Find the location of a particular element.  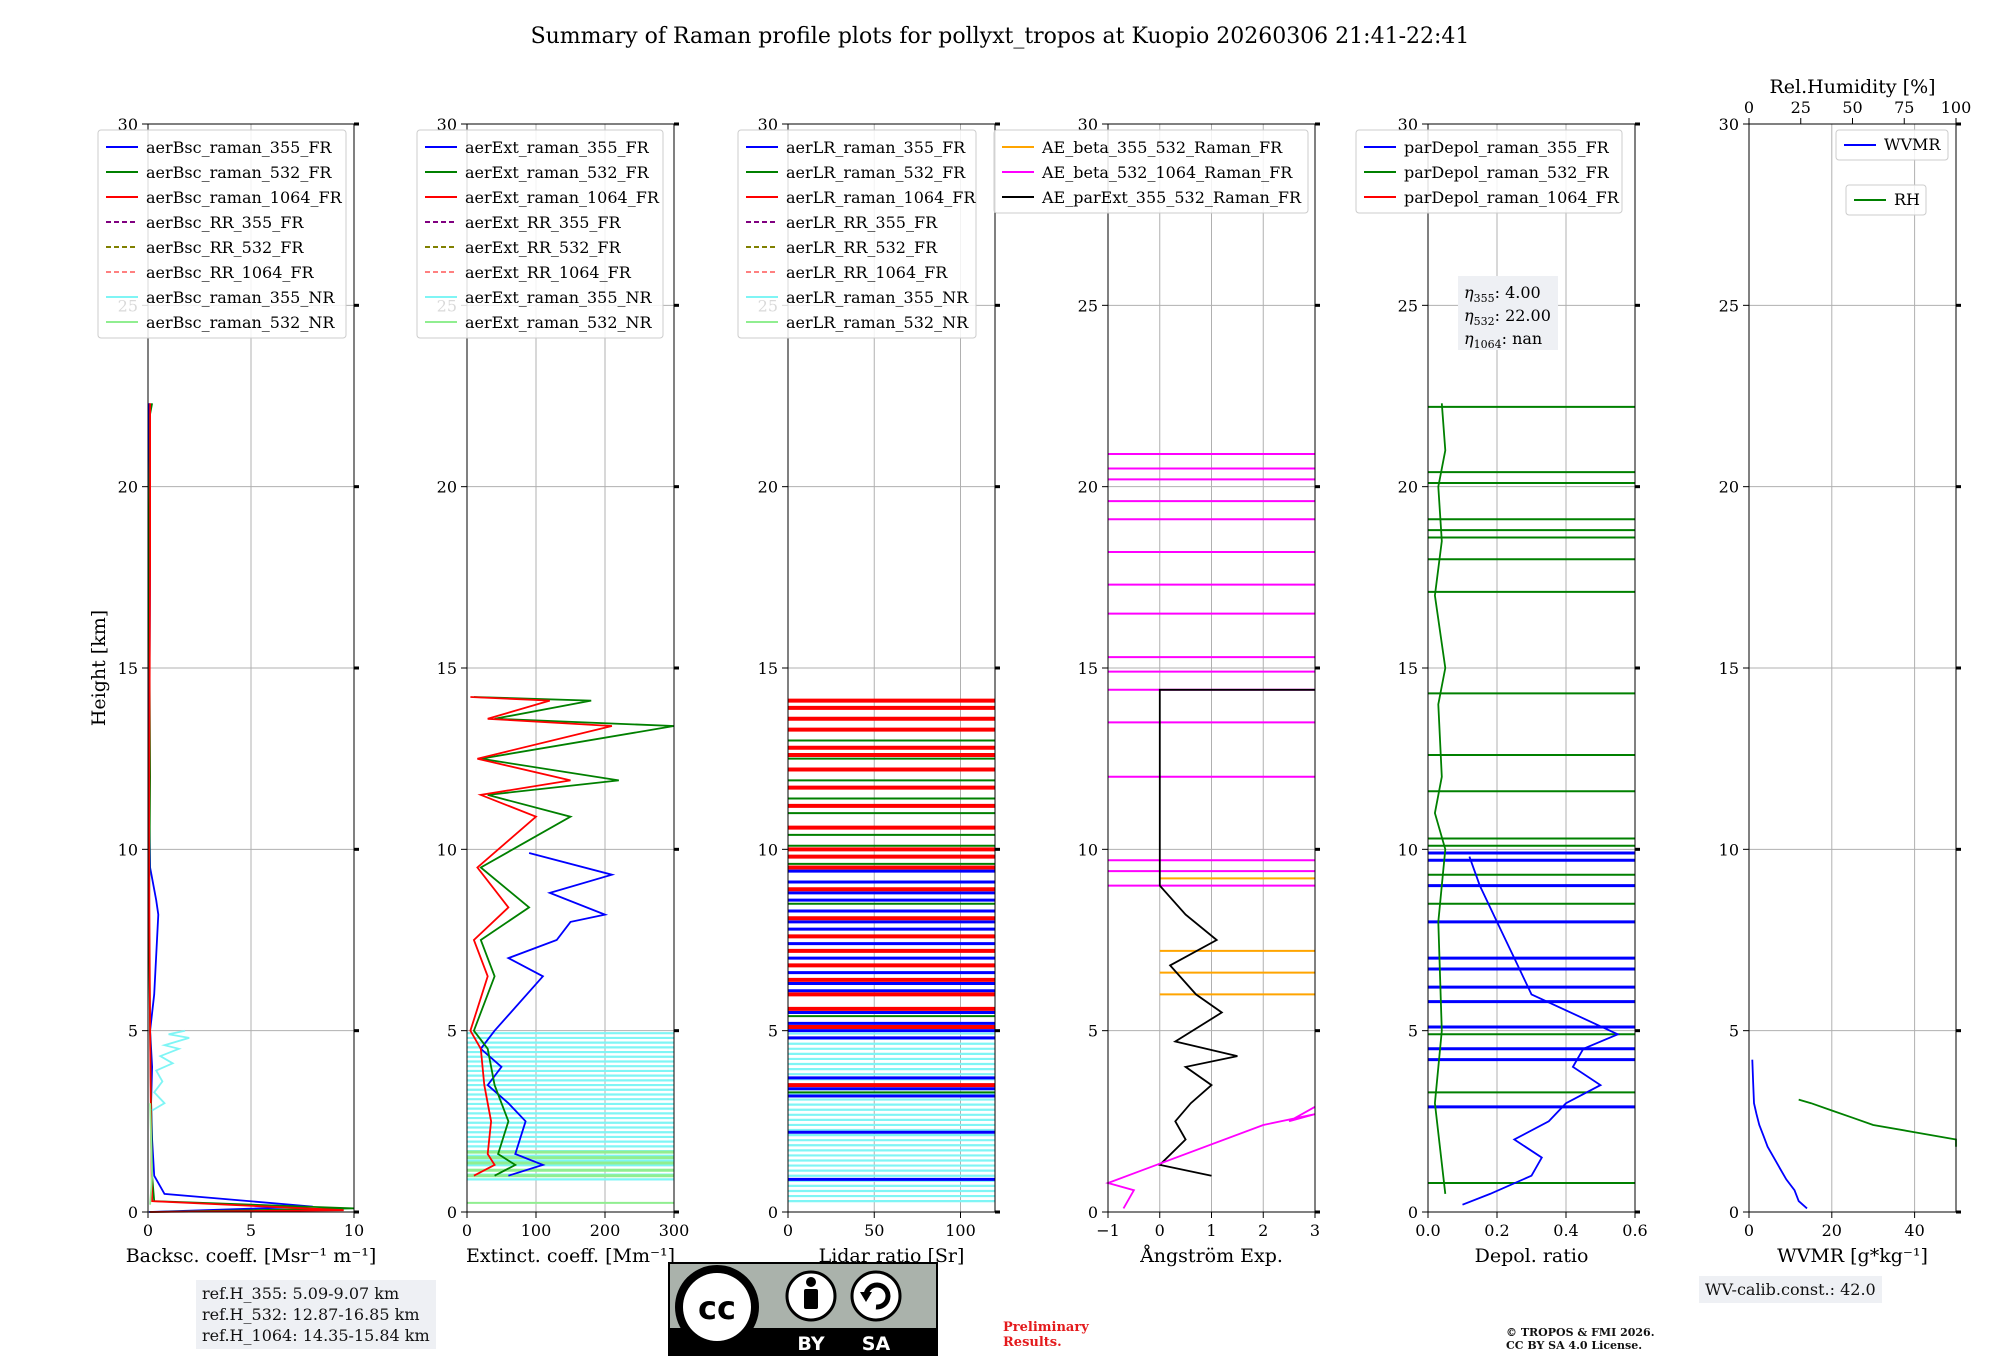

series-aerBsc_raman_532_NR is located at coordinates (151, 1154).